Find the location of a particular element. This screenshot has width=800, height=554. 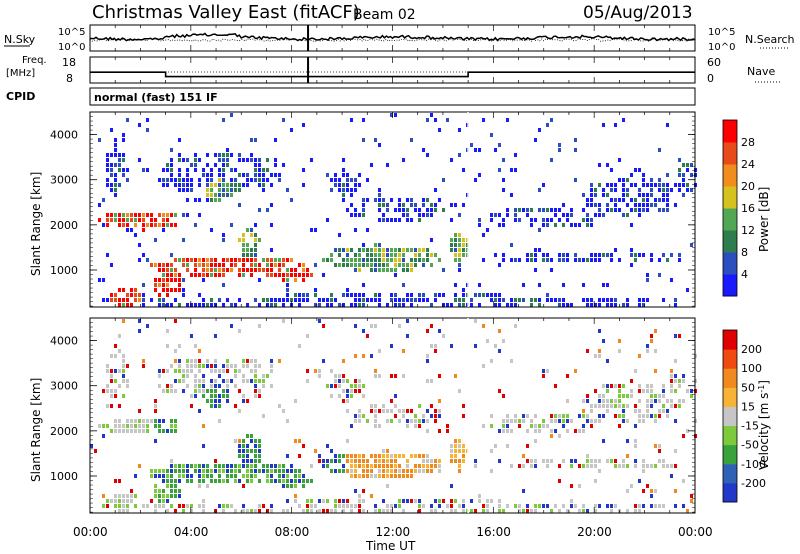

nave-right-tick-top: 60 is located at coordinates (714, 62).